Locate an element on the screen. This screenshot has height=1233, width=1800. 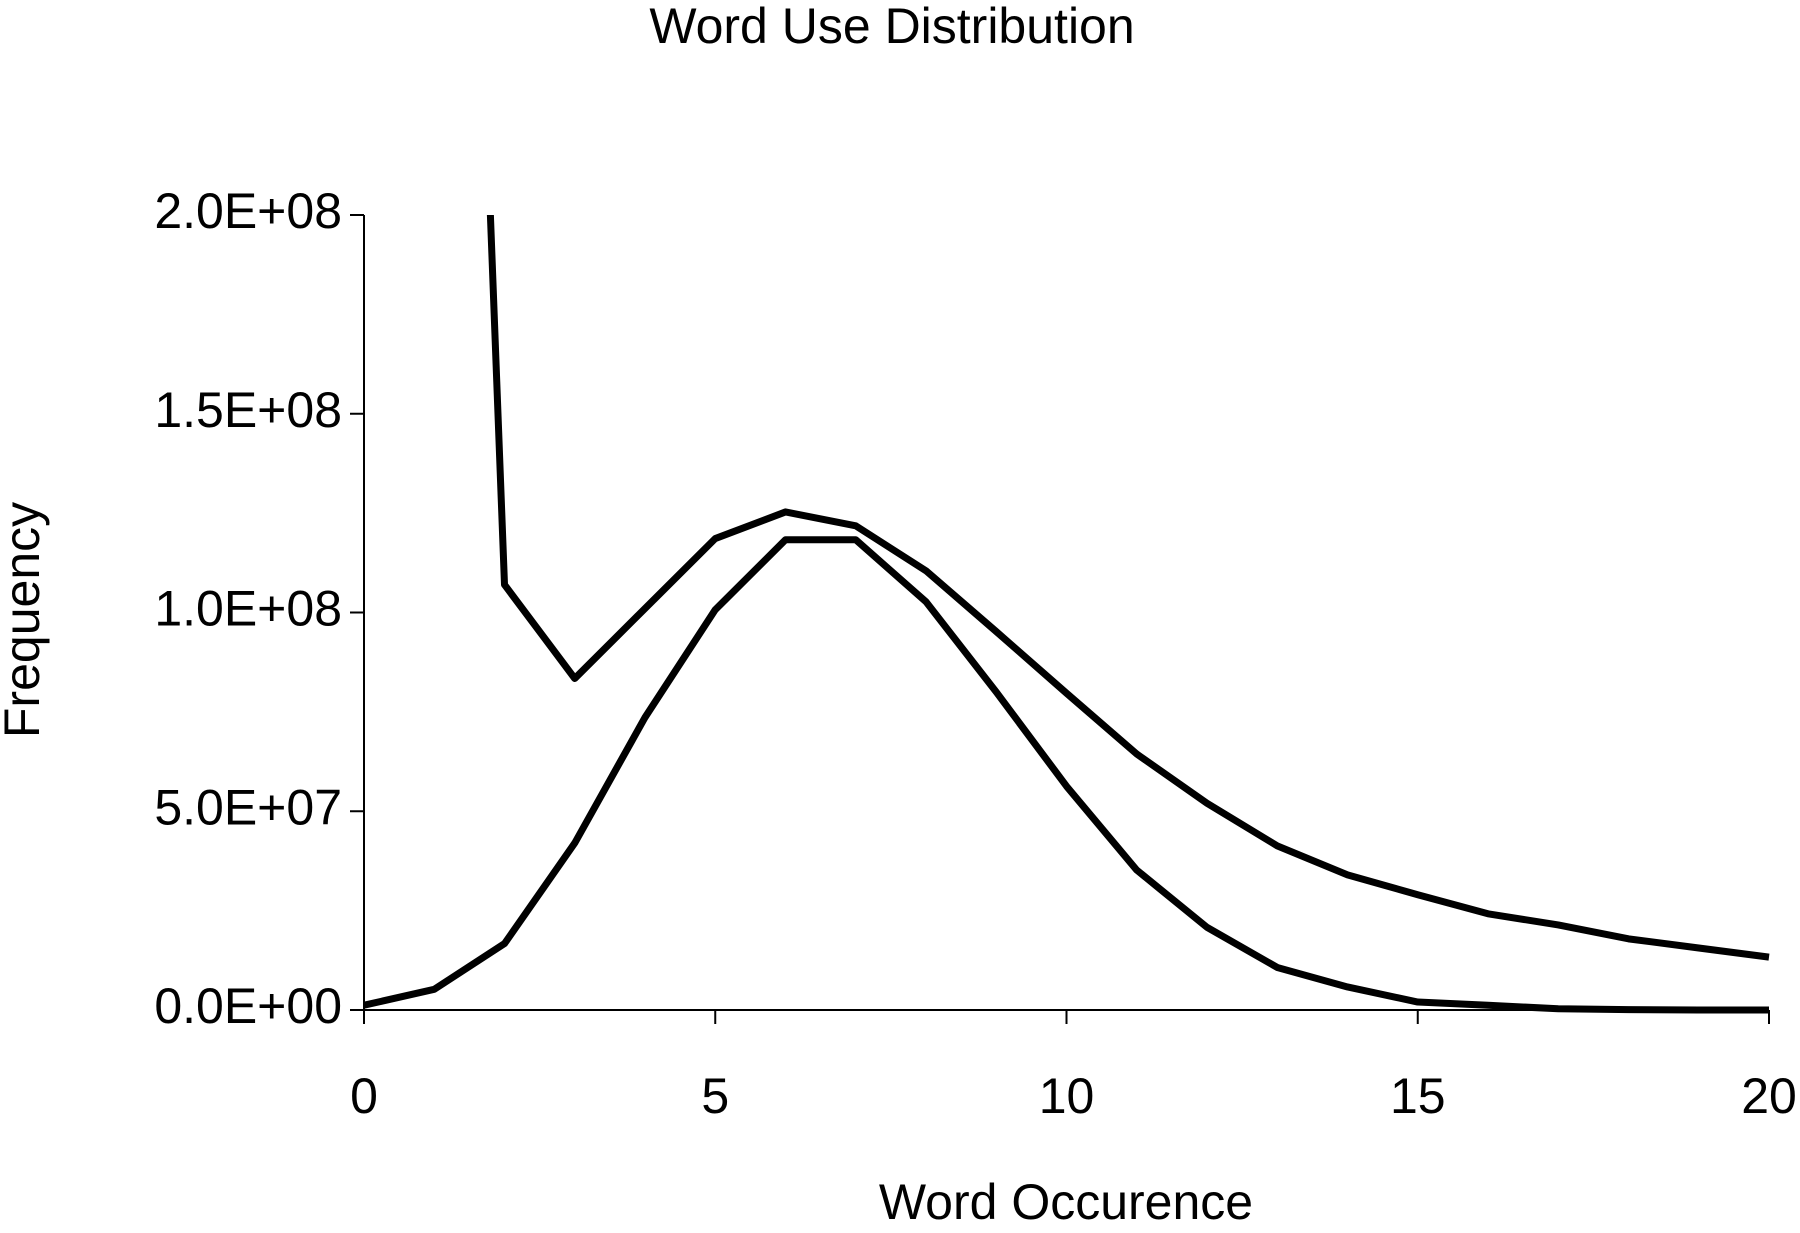
x-tick-label: 5 is located at coordinates (715, 1096).